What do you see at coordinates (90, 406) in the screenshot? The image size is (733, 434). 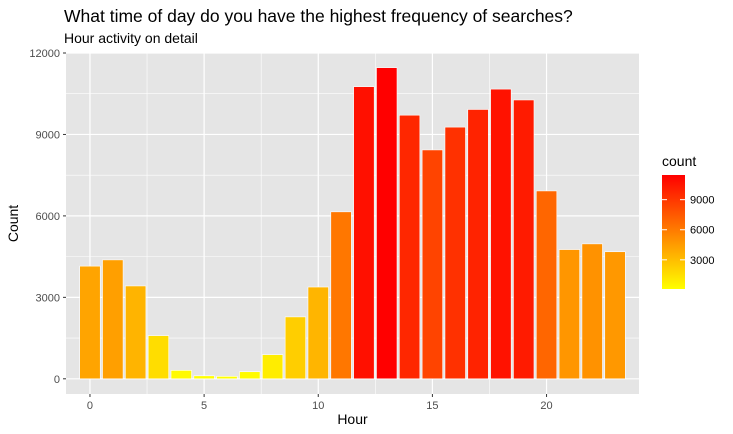 I see `x-tick-label: 0` at bounding box center [90, 406].